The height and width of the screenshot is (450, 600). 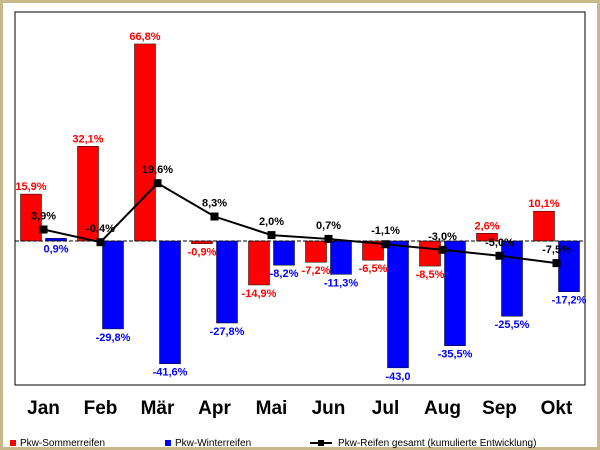 What do you see at coordinates (227, 282) in the screenshot?
I see `bar-winterreifen-Apr` at bounding box center [227, 282].